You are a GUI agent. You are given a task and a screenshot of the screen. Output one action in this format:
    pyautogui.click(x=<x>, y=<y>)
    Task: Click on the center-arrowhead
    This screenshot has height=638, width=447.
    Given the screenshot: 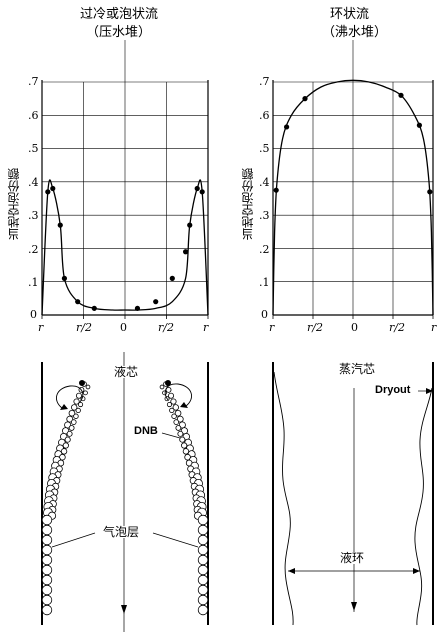 What is the action you would take?
    pyautogui.click(x=354, y=606)
    